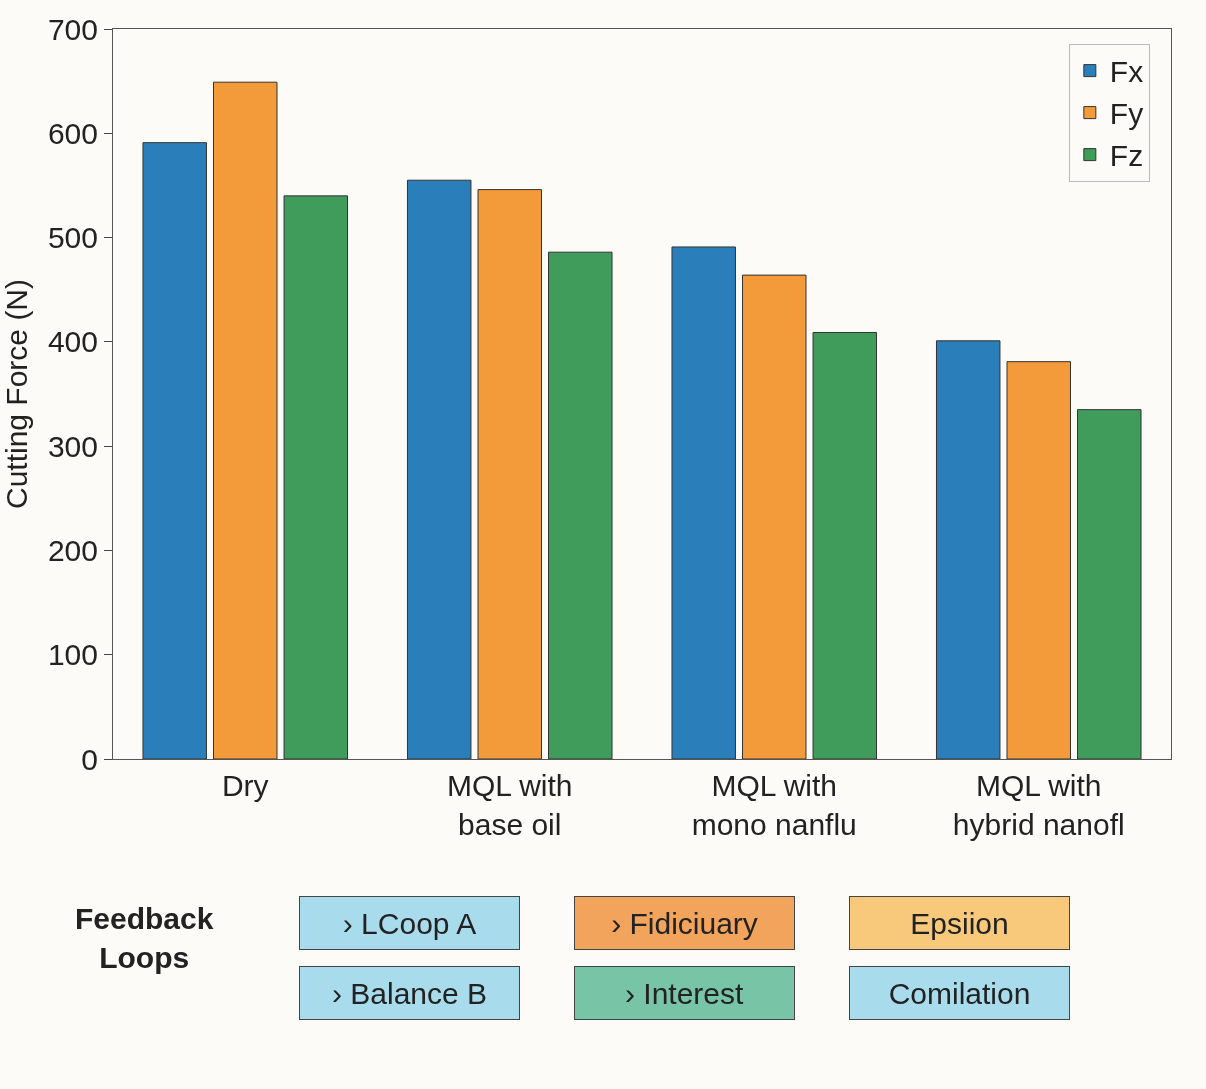  I want to click on text: Comilation, so click(959, 993).